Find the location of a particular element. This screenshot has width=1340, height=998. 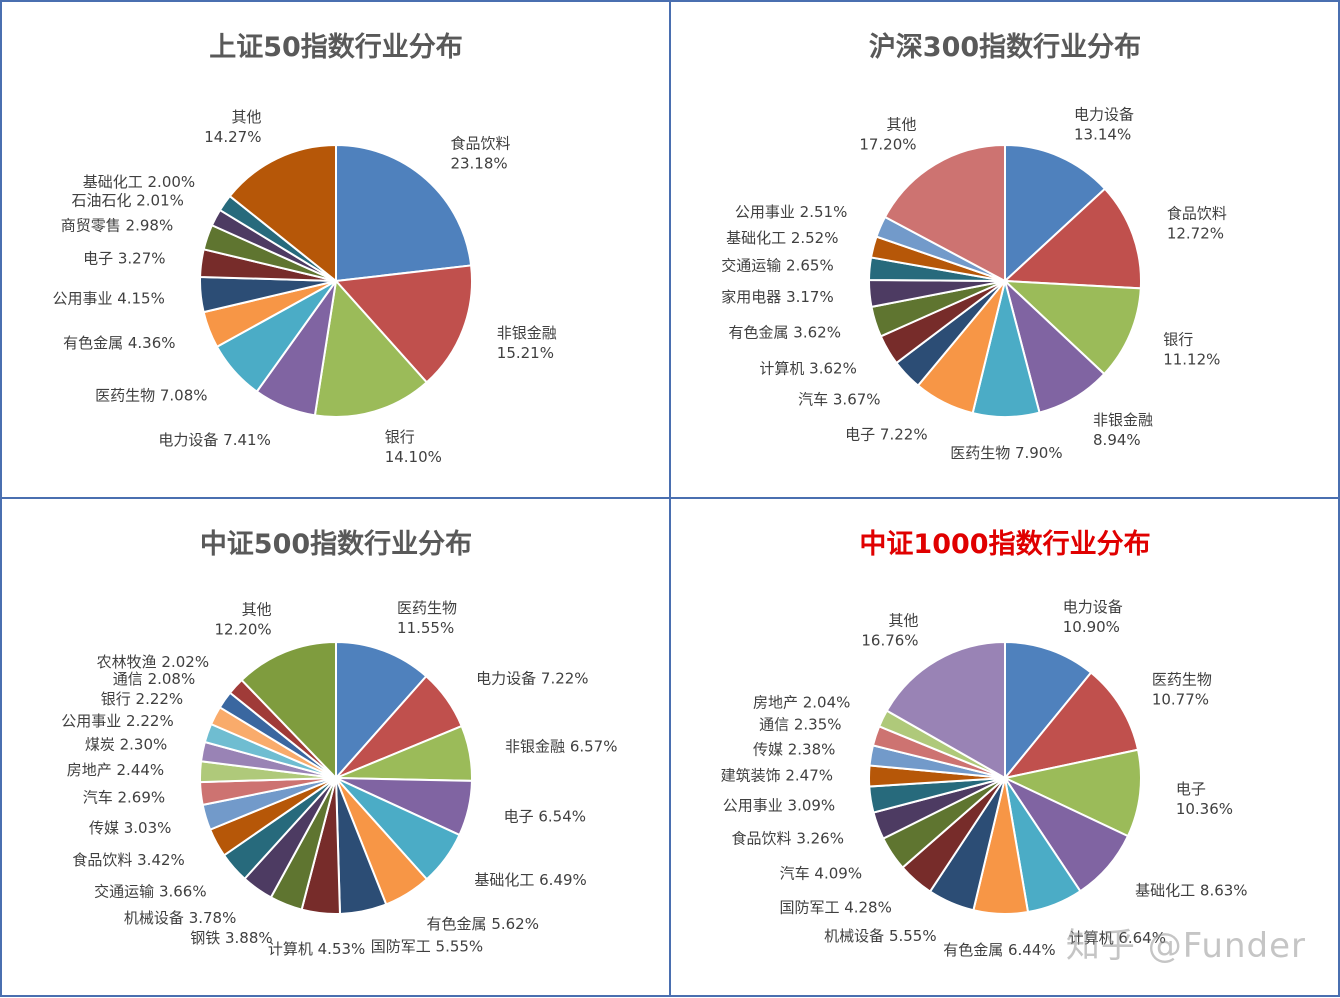

slice-label: 食品饮料 12.72% is located at coordinates (1197, 224).